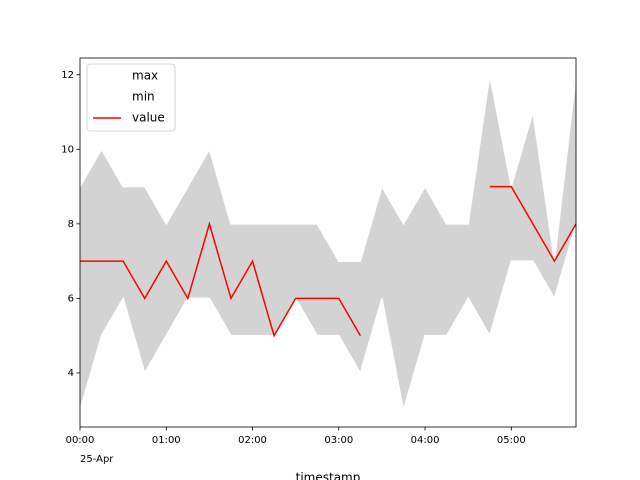 The height and width of the screenshot is (480, 640). Describe the element at coordinates (166, 440) in the screenshot. I see `x-tick-label: 01:00` at that location.